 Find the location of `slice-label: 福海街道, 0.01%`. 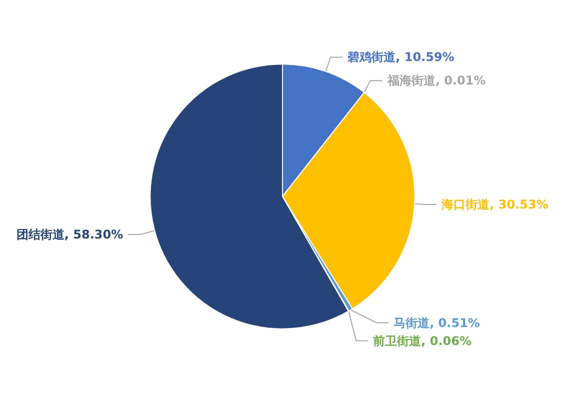

slice-label: 福海街道, 0.01% is located at coordinates (436, 81).